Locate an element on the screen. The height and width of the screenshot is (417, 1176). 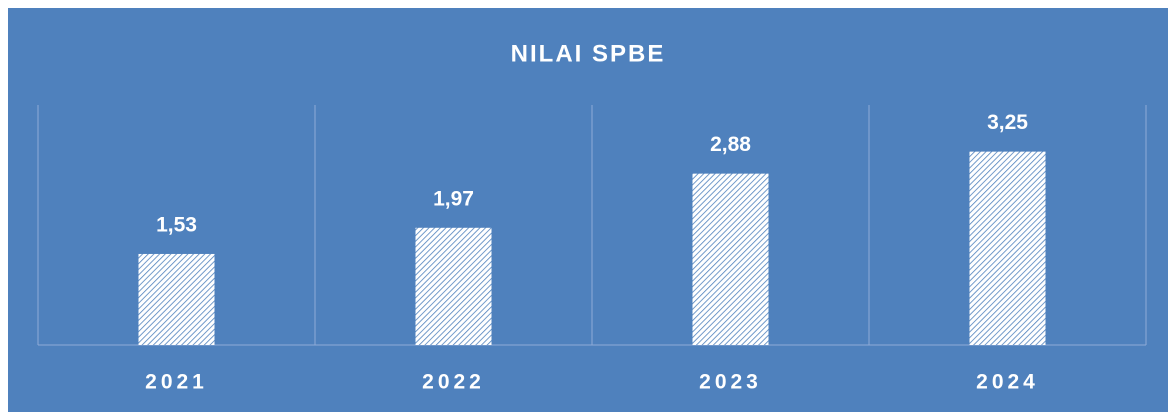
data-label: 3,25 is located at coordinates (1007, 122).